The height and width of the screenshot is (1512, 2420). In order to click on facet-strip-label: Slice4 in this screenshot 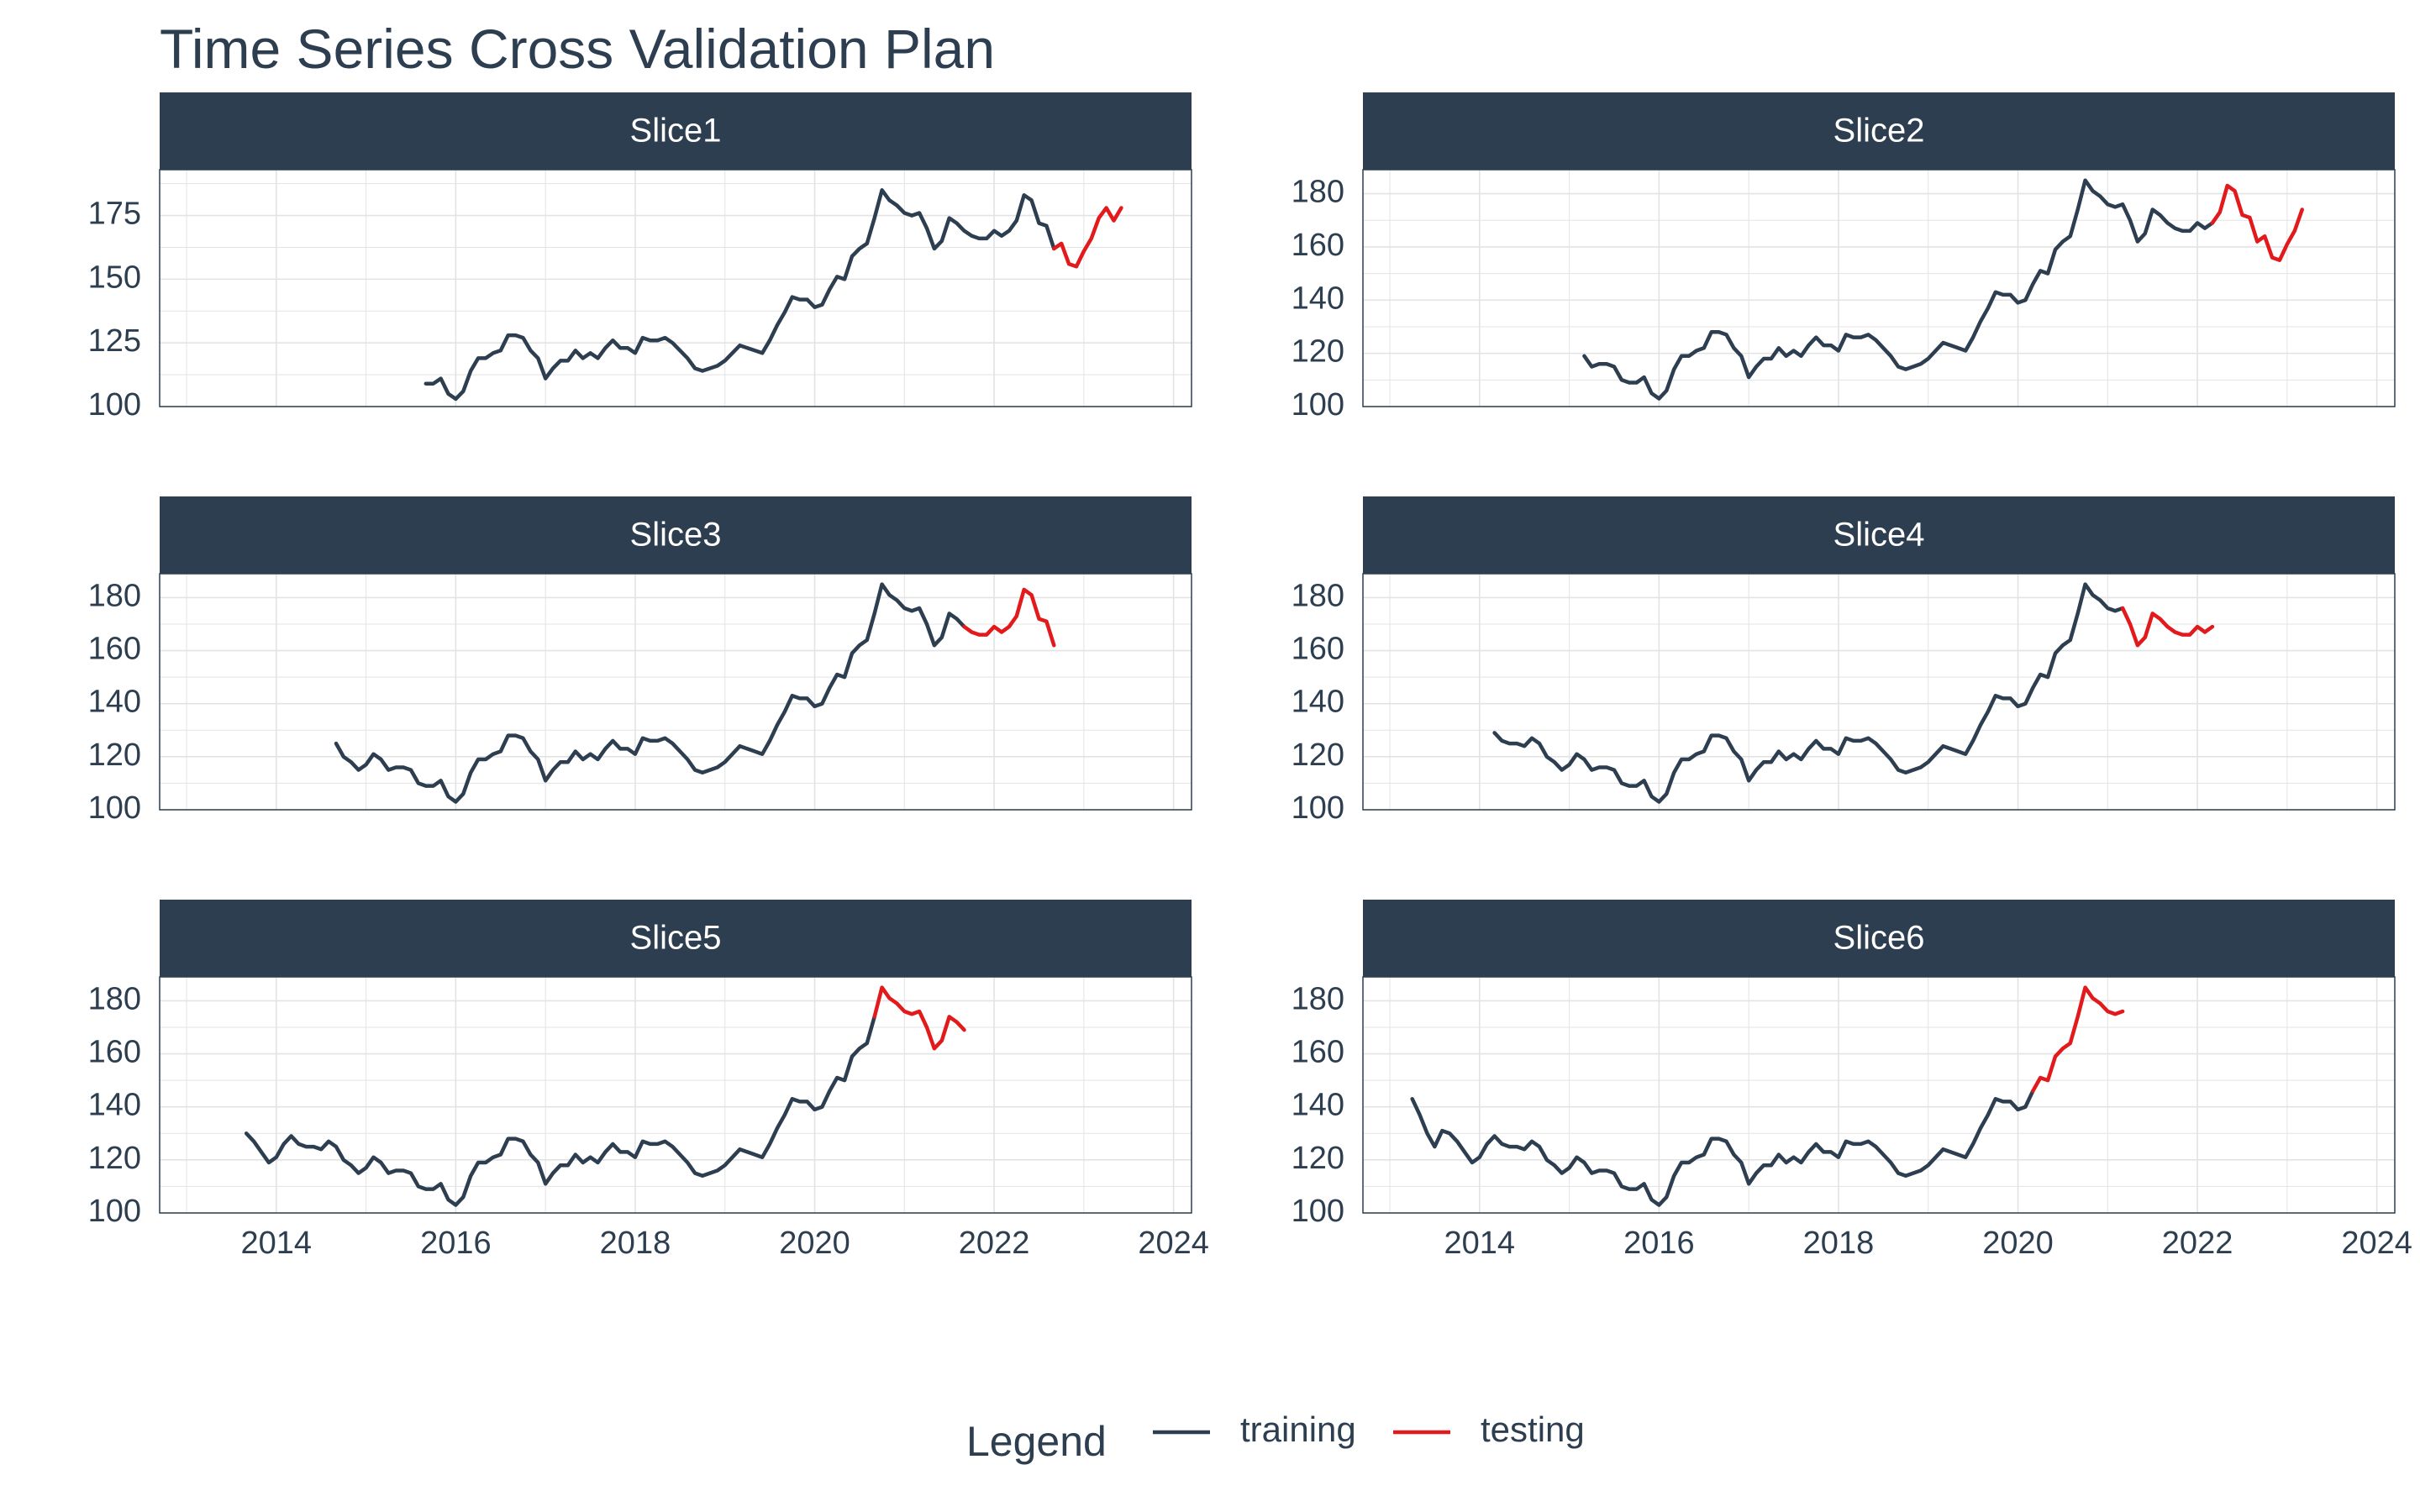, I will do `click(1879, 535)`.